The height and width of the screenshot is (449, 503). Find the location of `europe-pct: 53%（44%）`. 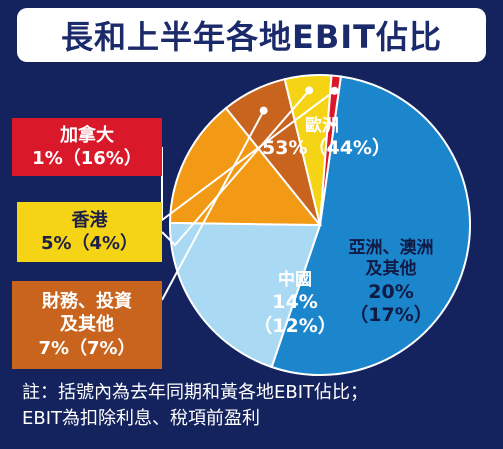

europe-pct: 53%（44%） is located at coordinates (326, 148).